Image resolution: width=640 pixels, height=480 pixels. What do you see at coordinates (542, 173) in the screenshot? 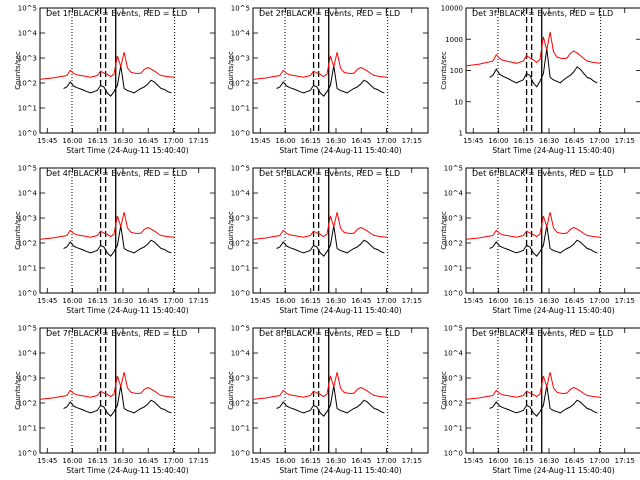
I see `panel-title: Det 6f BLACK = Events, RED = LLD` at bounding box center [542, 173].